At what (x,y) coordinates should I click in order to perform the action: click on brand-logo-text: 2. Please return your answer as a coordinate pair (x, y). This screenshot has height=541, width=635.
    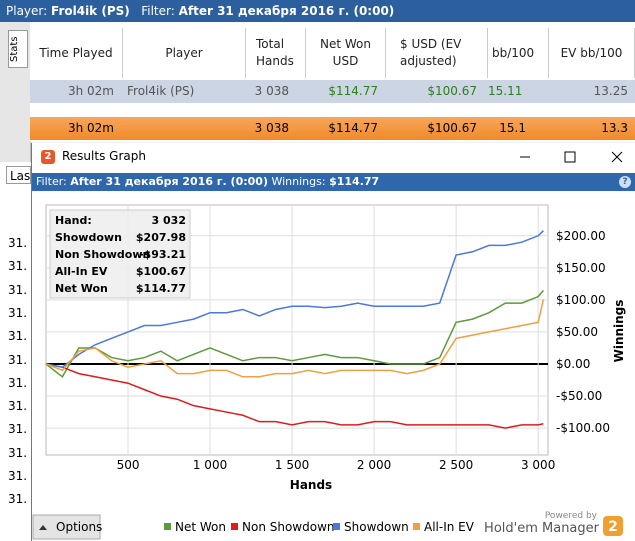
    Looking at the image, I should click on (613, 527).